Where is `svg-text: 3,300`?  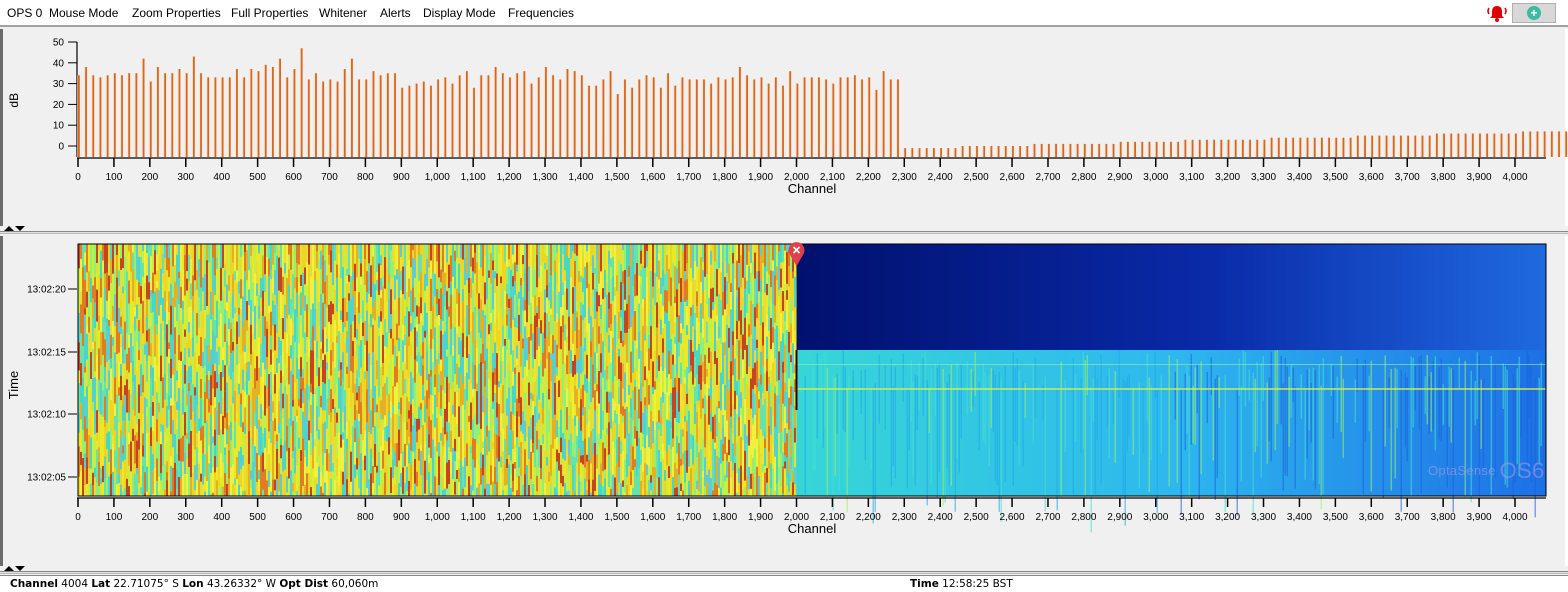
svg-text: 3,300 is located at coordinates (1263, 177).